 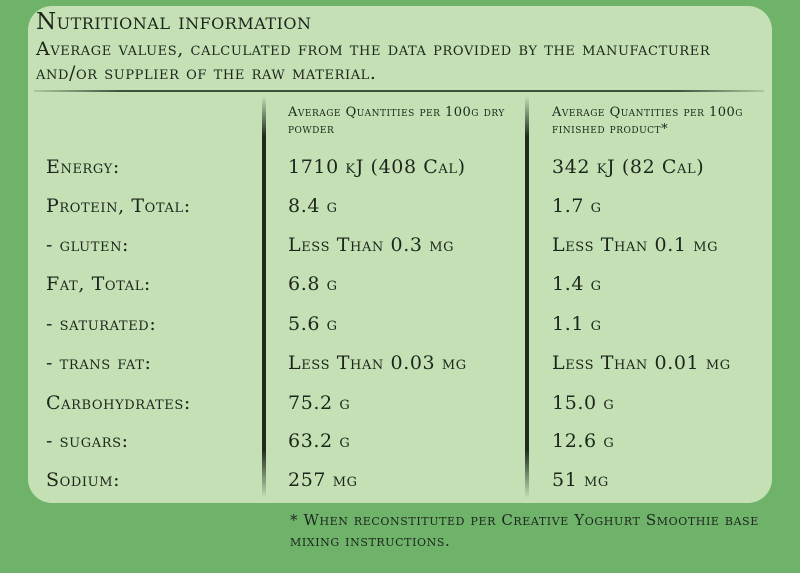 What do you see at coordinates (527, 297) in the screenshot?
I see `column-divider-right` at bounding box center [527, 297].